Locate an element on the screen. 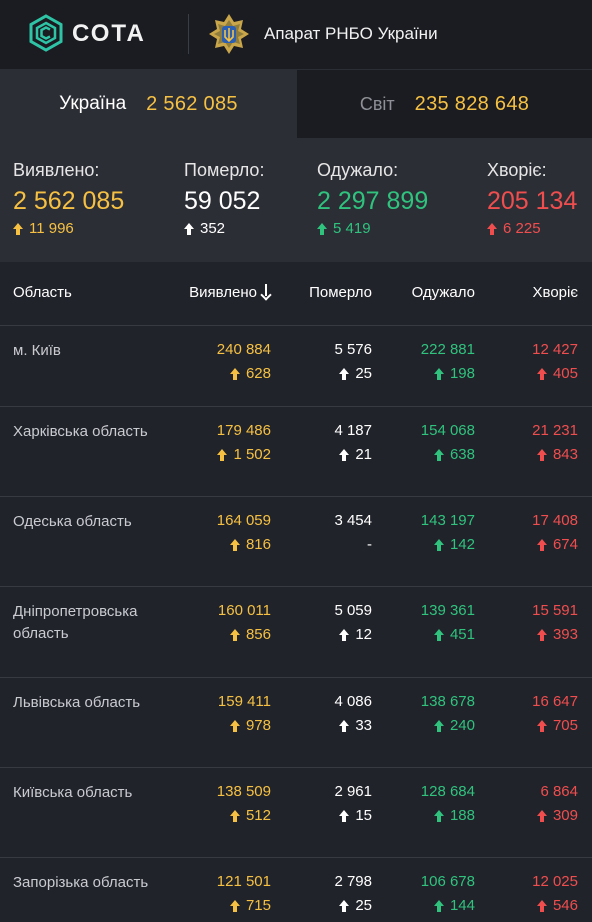  cell-value: 5 576 is located at coordinates (353, 349).